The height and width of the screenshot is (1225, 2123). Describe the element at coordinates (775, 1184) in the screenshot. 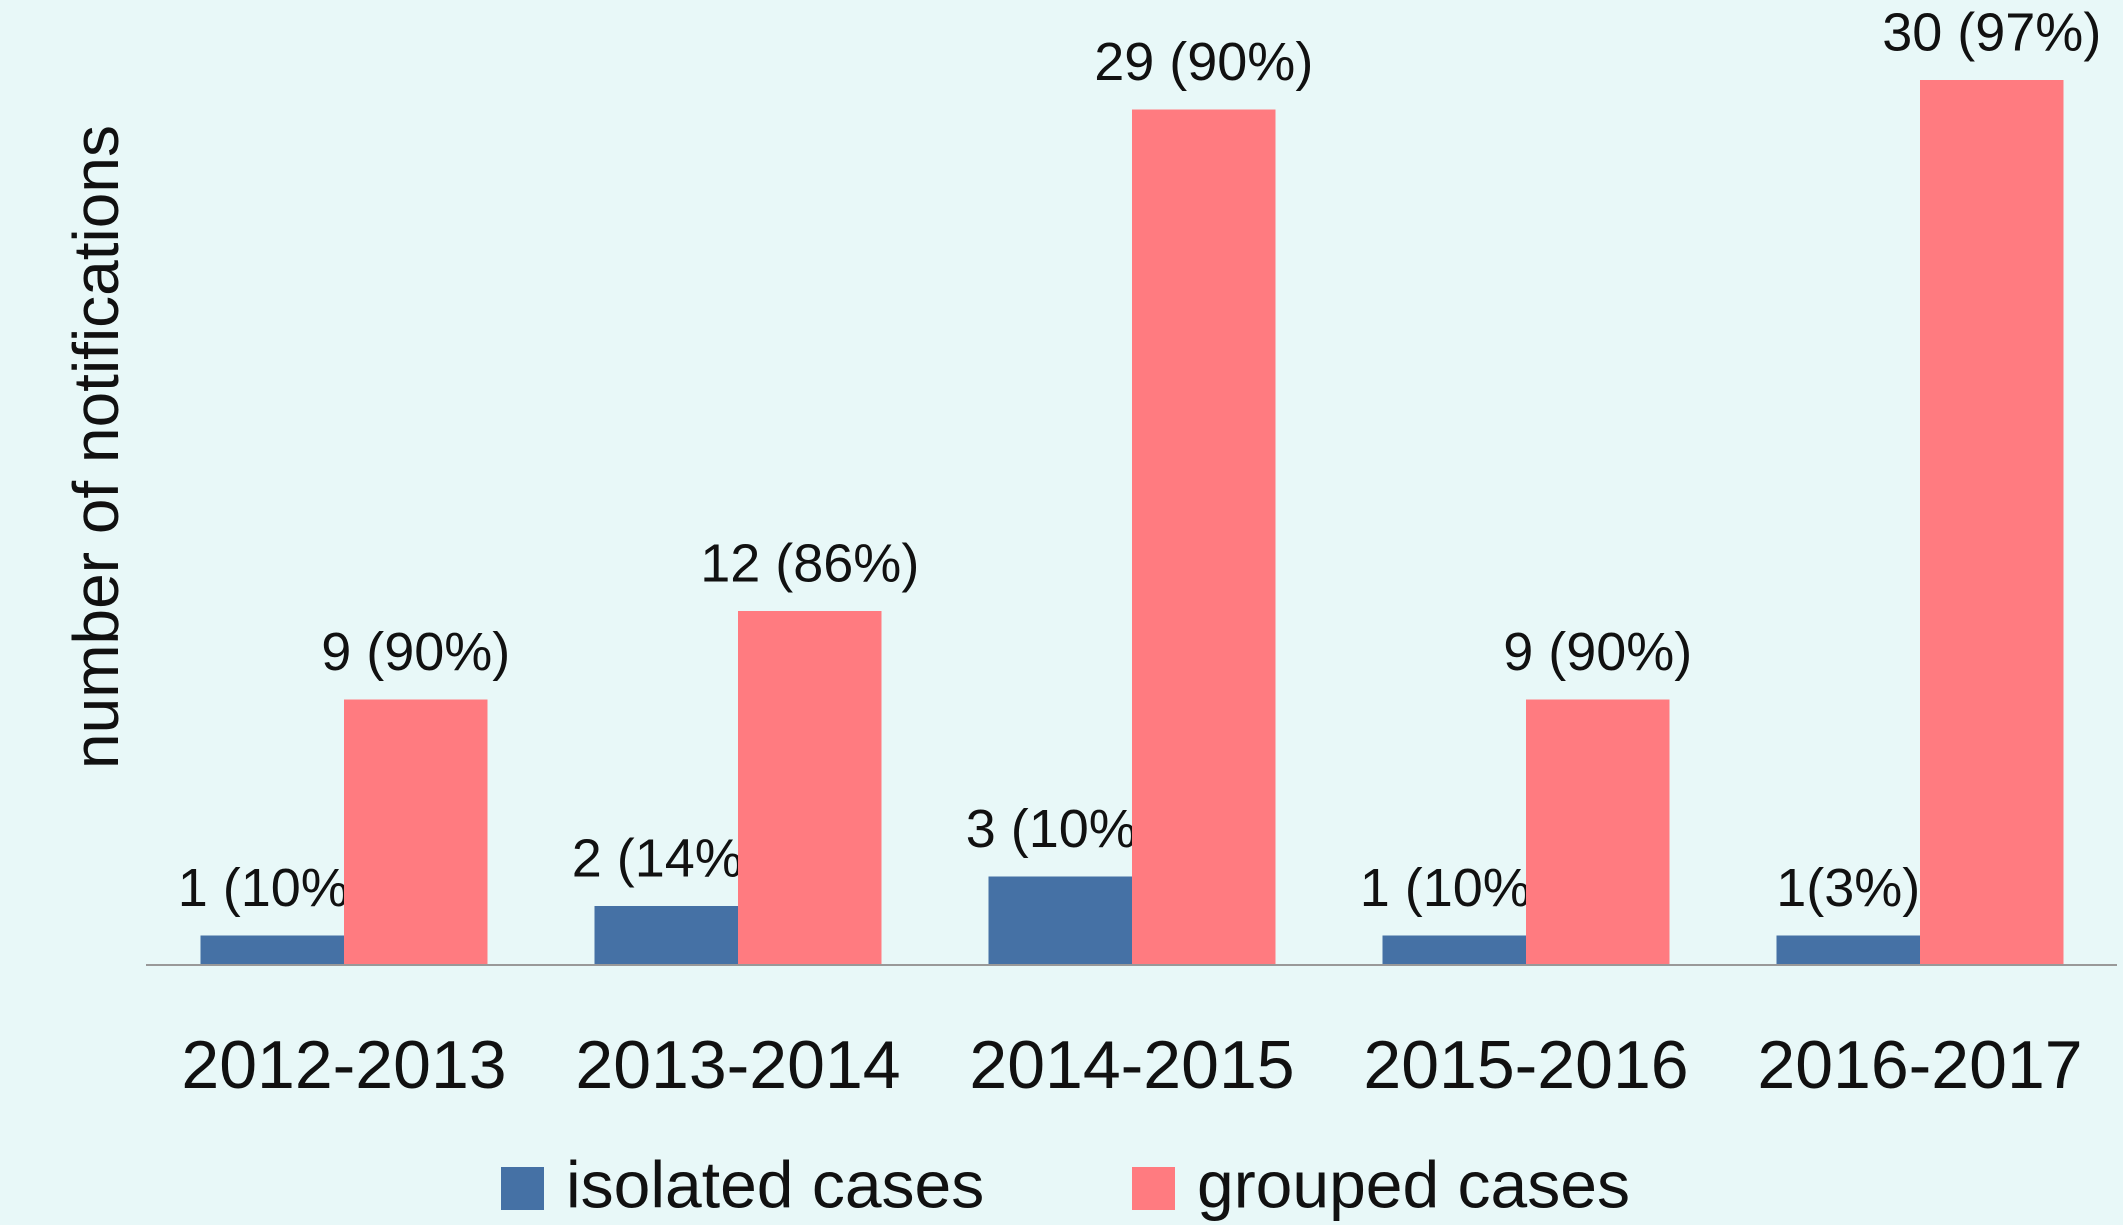

I see `legend-label: isolated cases` at that location.